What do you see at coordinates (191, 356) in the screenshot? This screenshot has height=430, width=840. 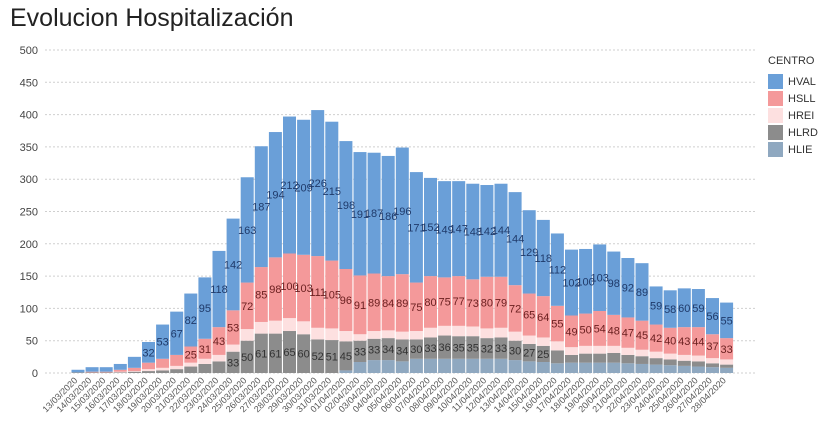 I see `data-label-hsll: 25` at bounding box center [191, 356].